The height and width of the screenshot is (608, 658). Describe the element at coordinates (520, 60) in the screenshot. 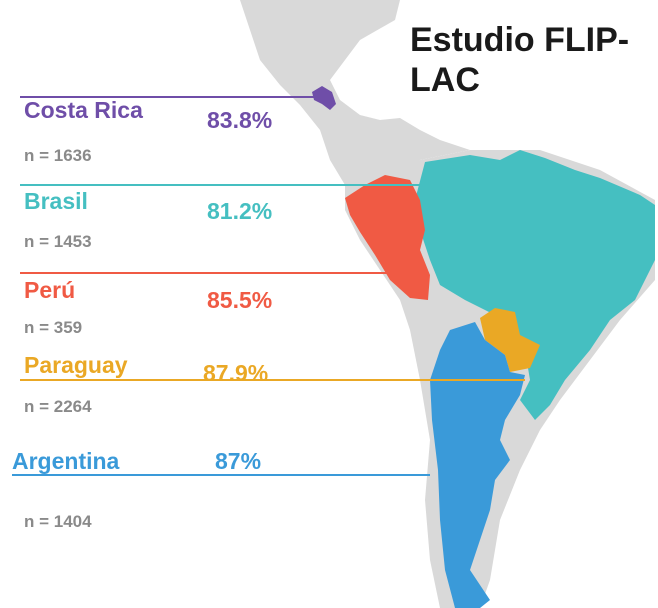

I see `title: Estudio FLIP-LAC` at that location.